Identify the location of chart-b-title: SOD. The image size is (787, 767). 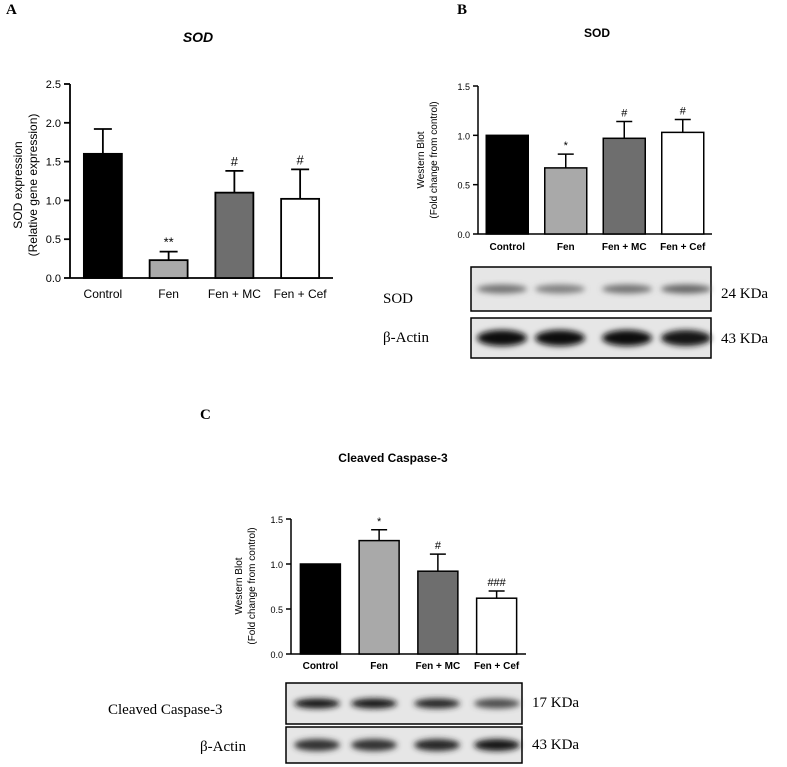
(597, 33).